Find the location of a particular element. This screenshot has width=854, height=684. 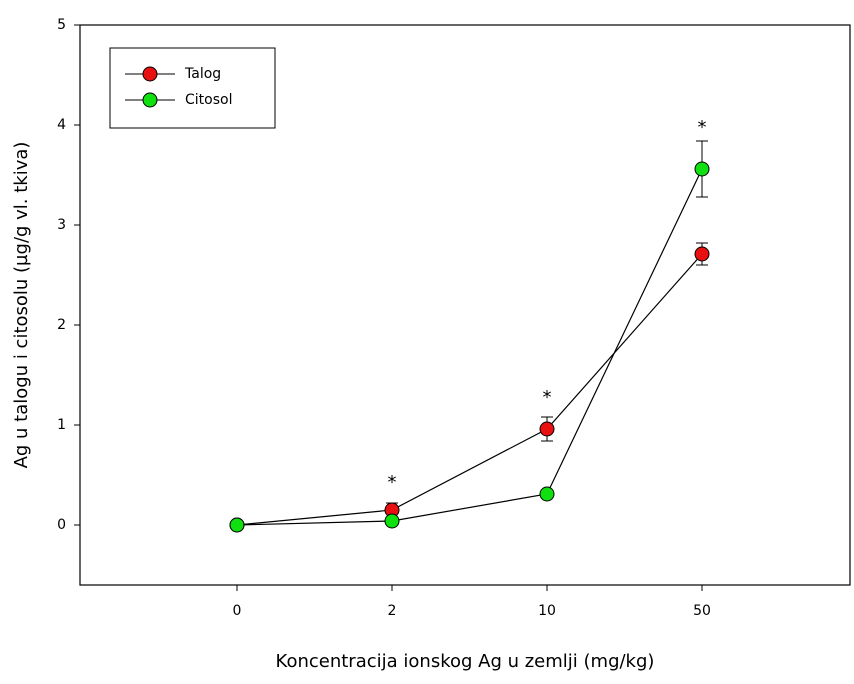

x-tick-label: 0 is located at coordinates (237, 611).